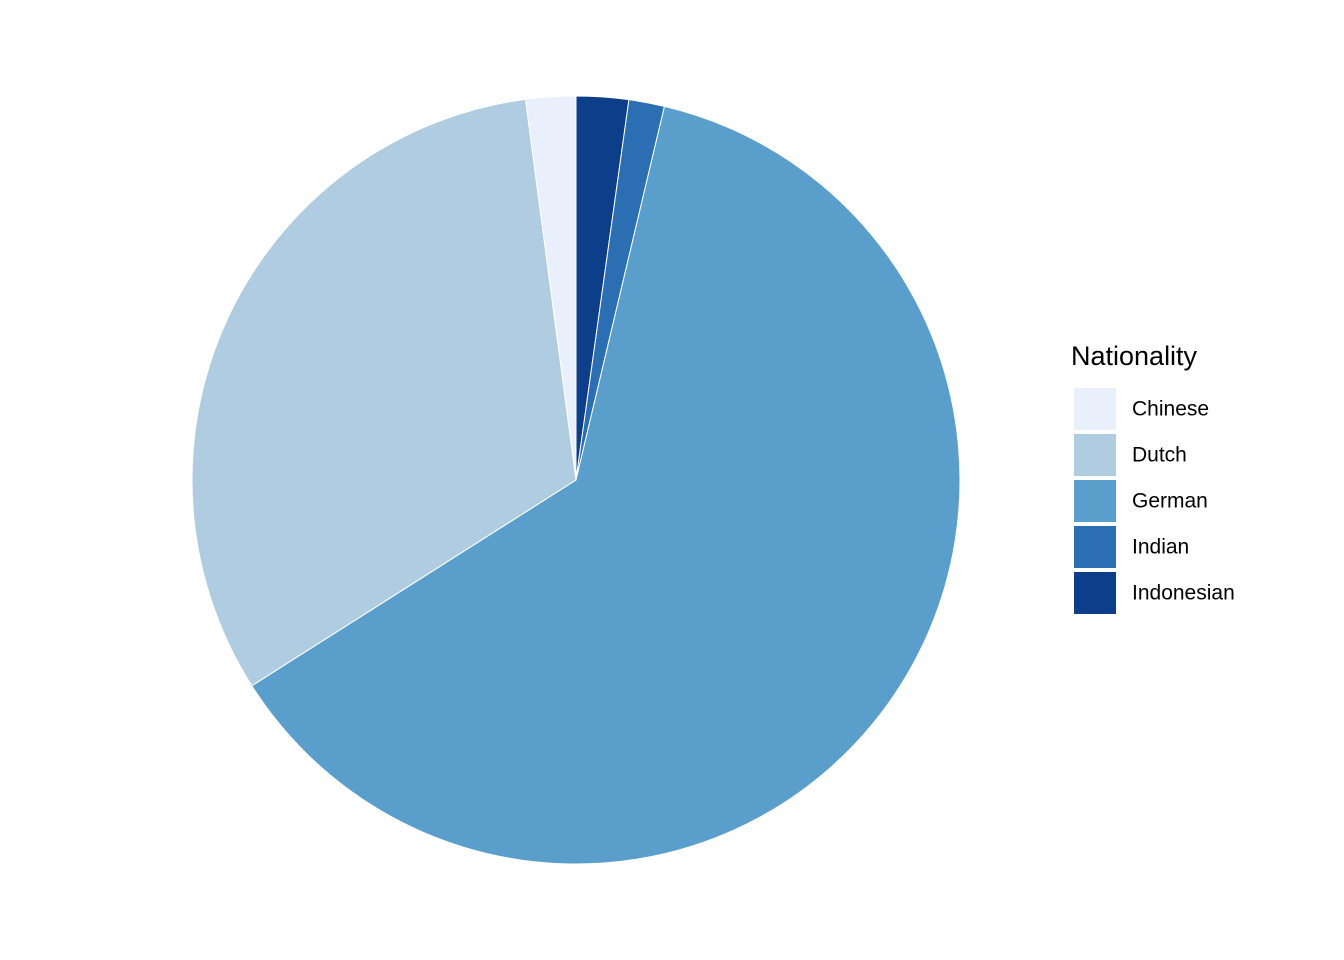 The image size is (1344, 960). What do you see at coordinates (1170, 501) in the screenshot?
I see `legend-label: German` at bounding box center [1170, 501].